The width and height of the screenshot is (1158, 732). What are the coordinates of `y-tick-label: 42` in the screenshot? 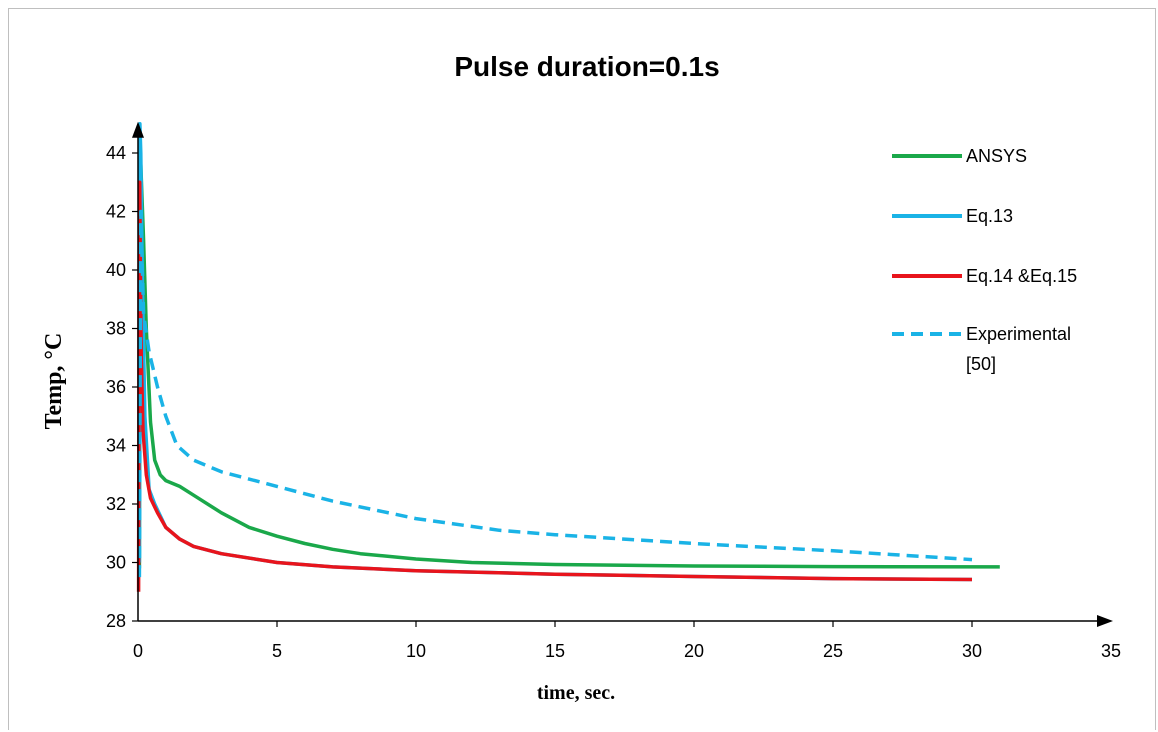 It's located at (116, 212).